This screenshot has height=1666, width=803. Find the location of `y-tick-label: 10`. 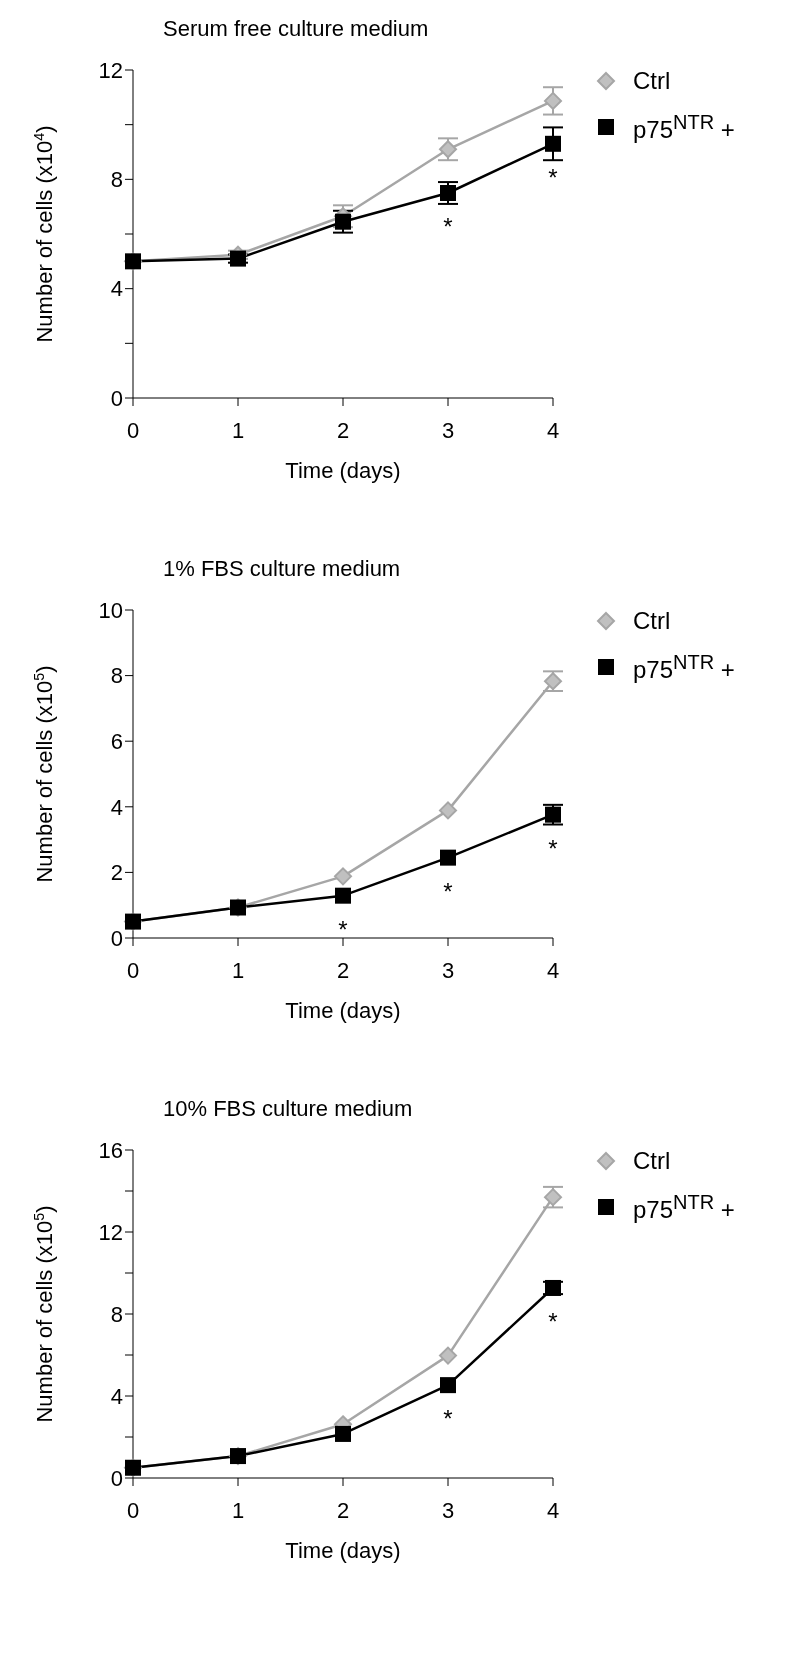

y-tick-label: 10 is located at coordinates (110, 610).